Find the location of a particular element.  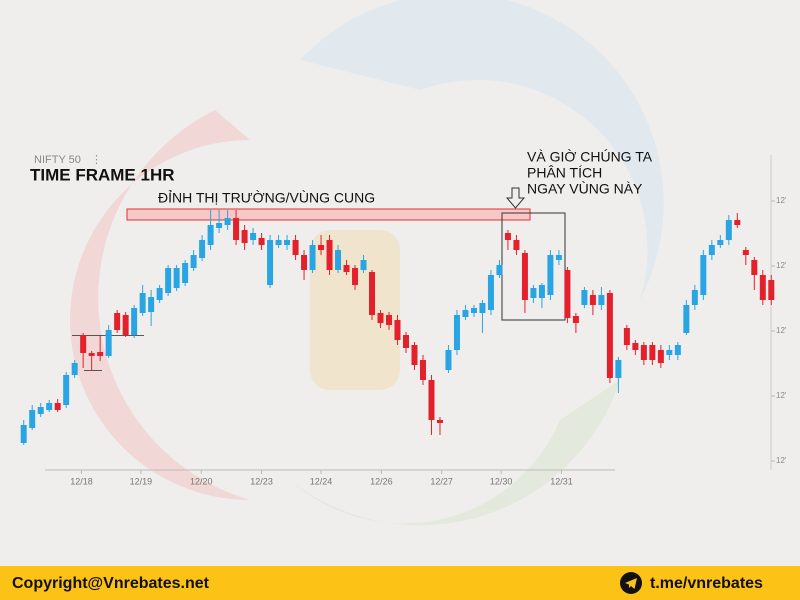

focus-box is located at coordinates (533, 266).